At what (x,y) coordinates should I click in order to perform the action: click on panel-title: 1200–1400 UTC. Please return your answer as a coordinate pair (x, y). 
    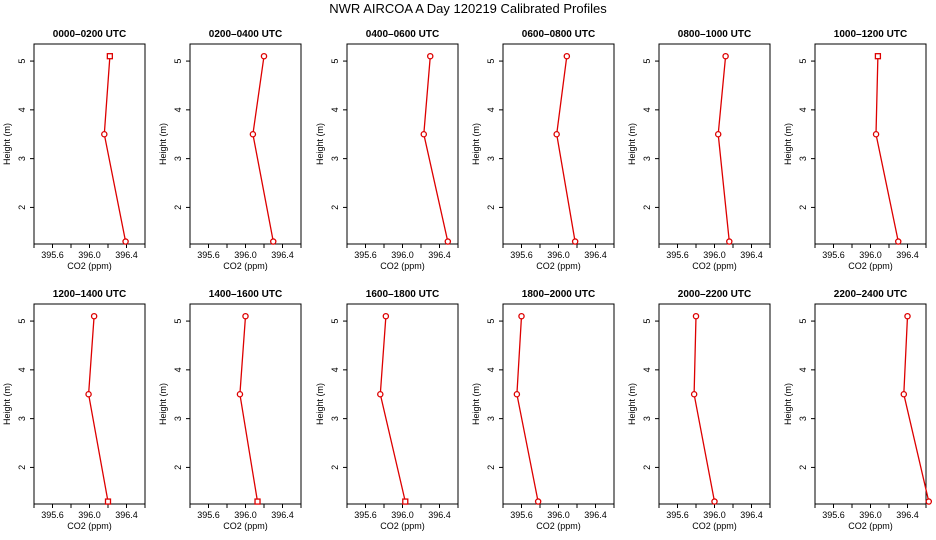
    Looking at the image, I should click on (89, 294).